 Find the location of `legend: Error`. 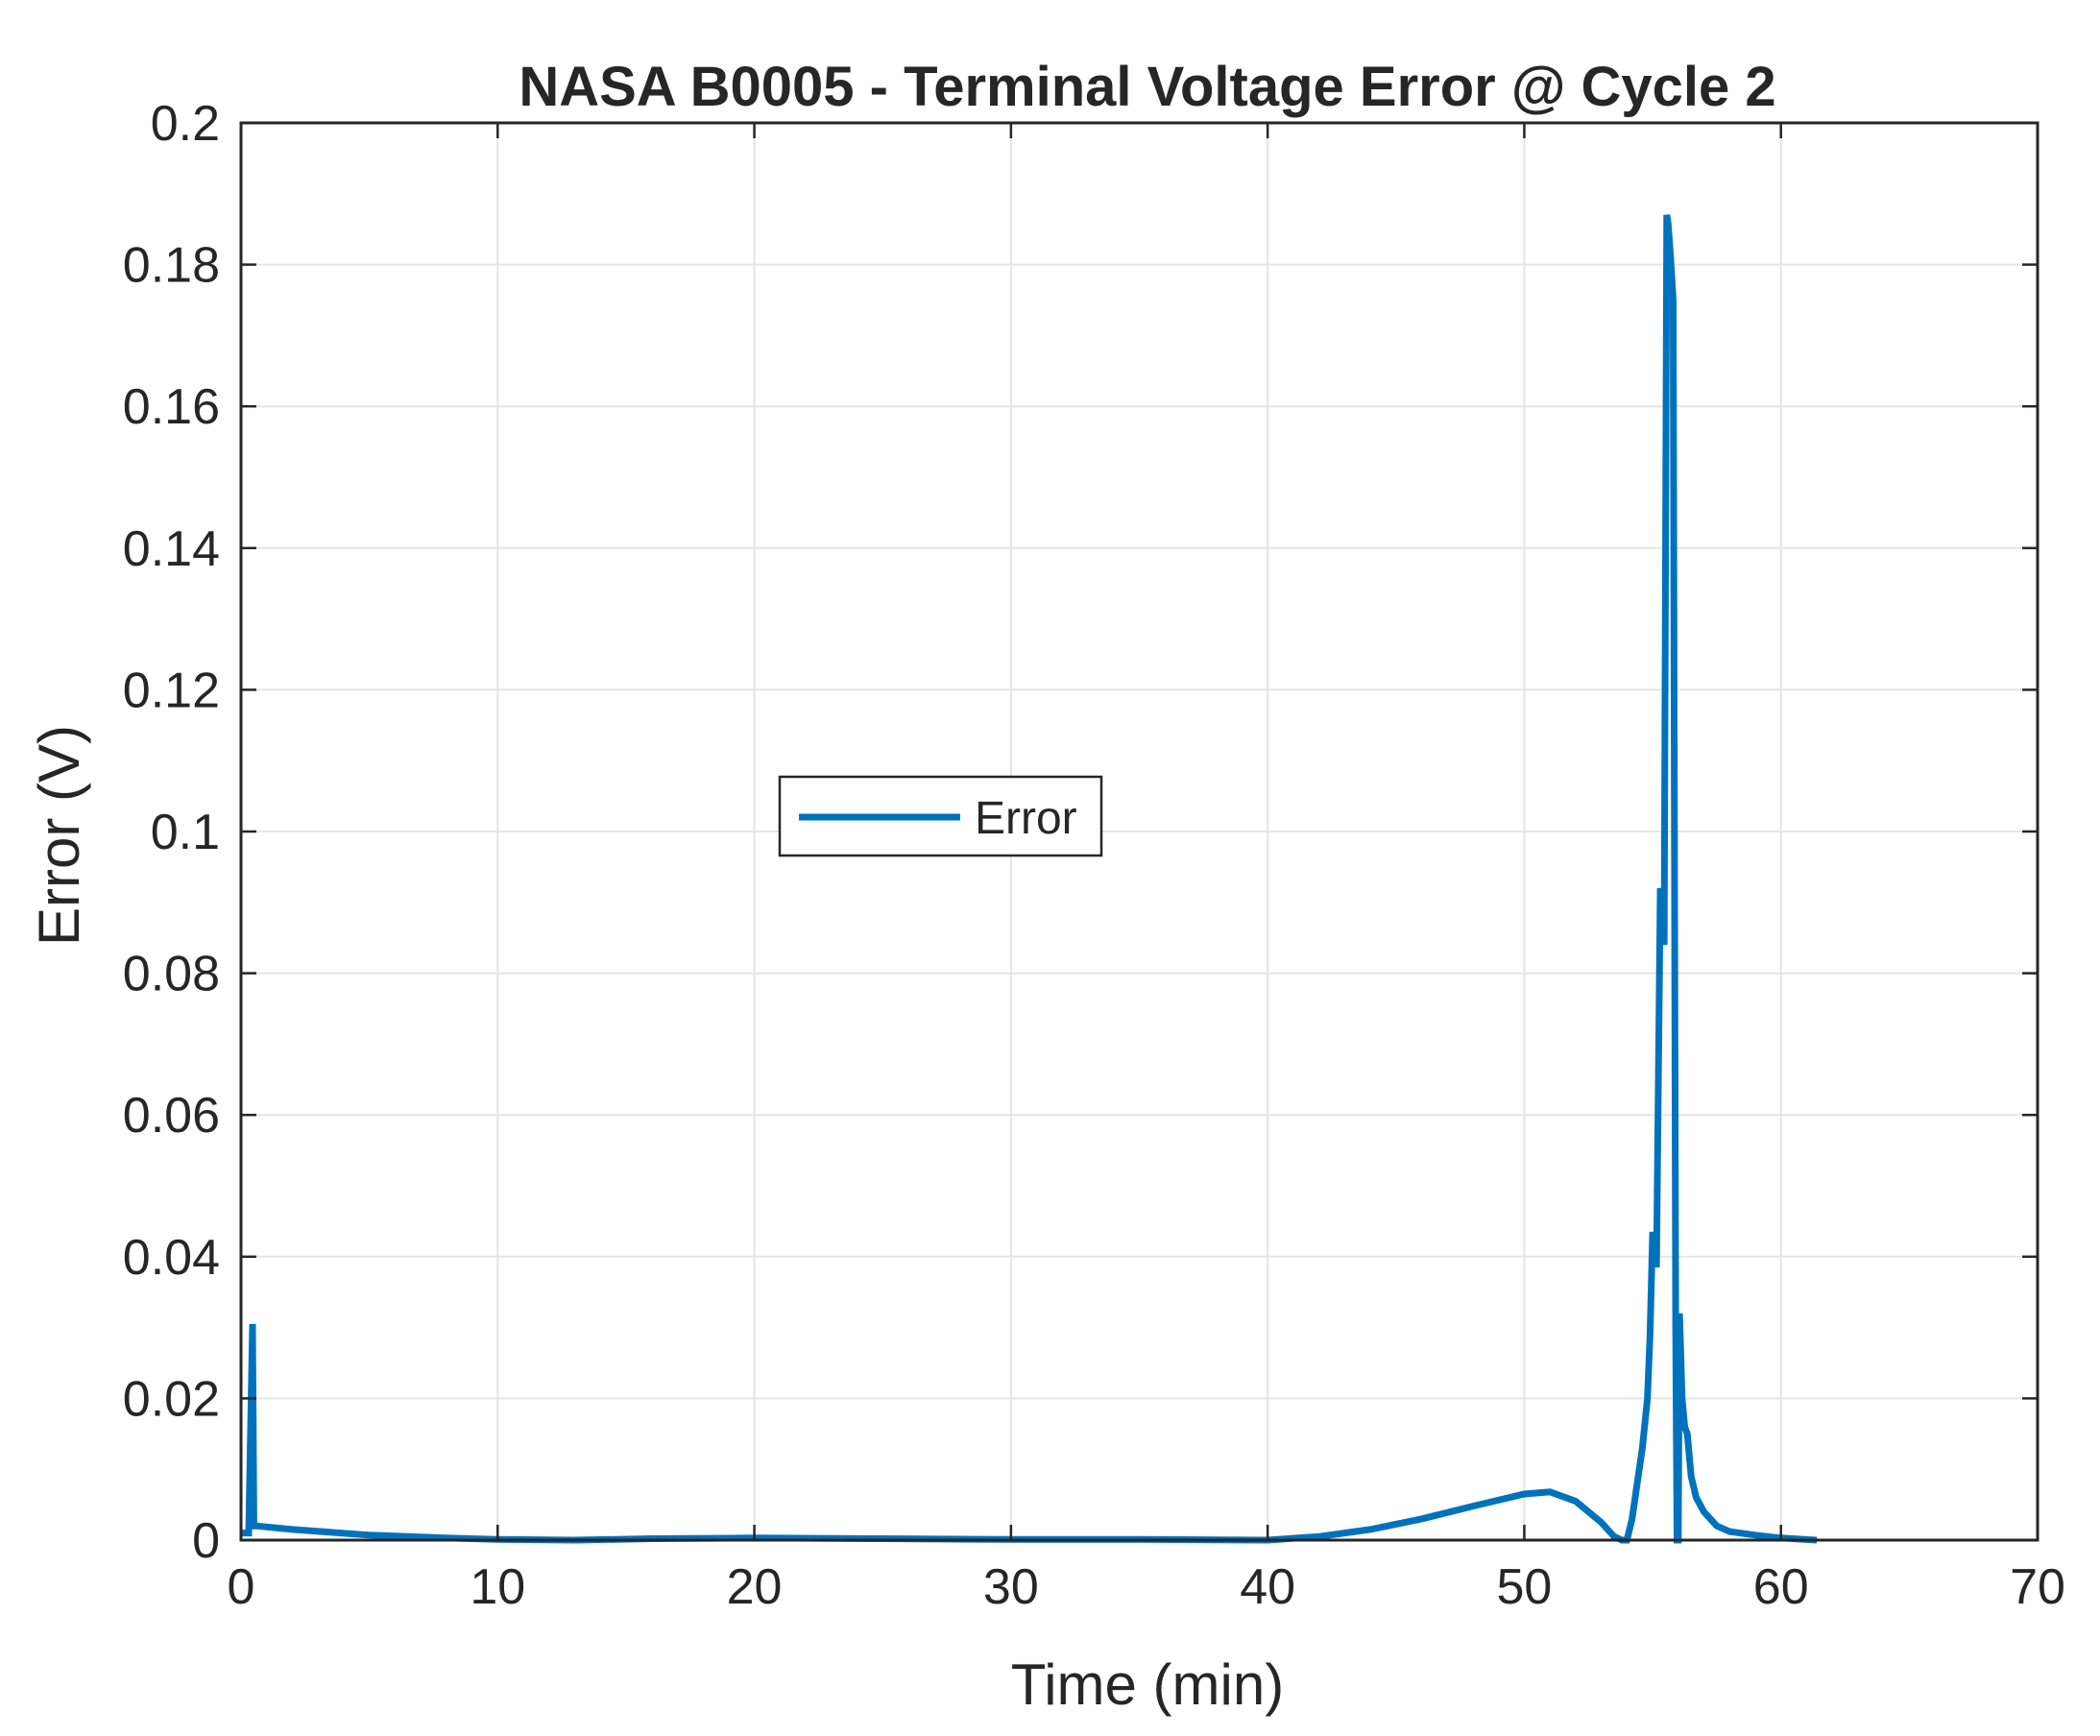

legend: Error is located at coordinates (940, 816).